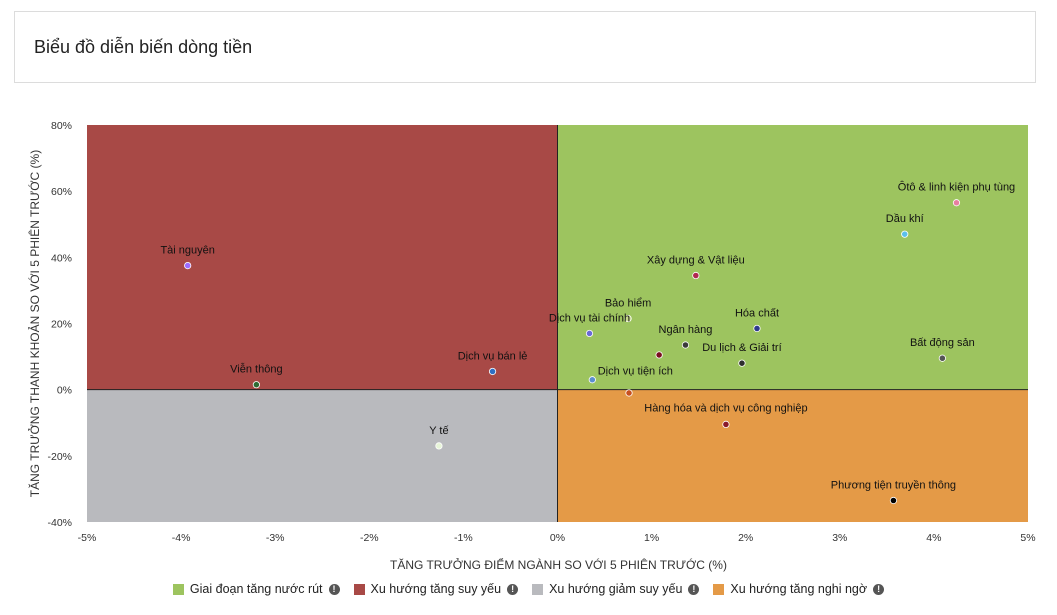 Image resolution: width=1057 pixels, height=615 pixels. I want to click on data-label: Y tế, so click(438, 431).